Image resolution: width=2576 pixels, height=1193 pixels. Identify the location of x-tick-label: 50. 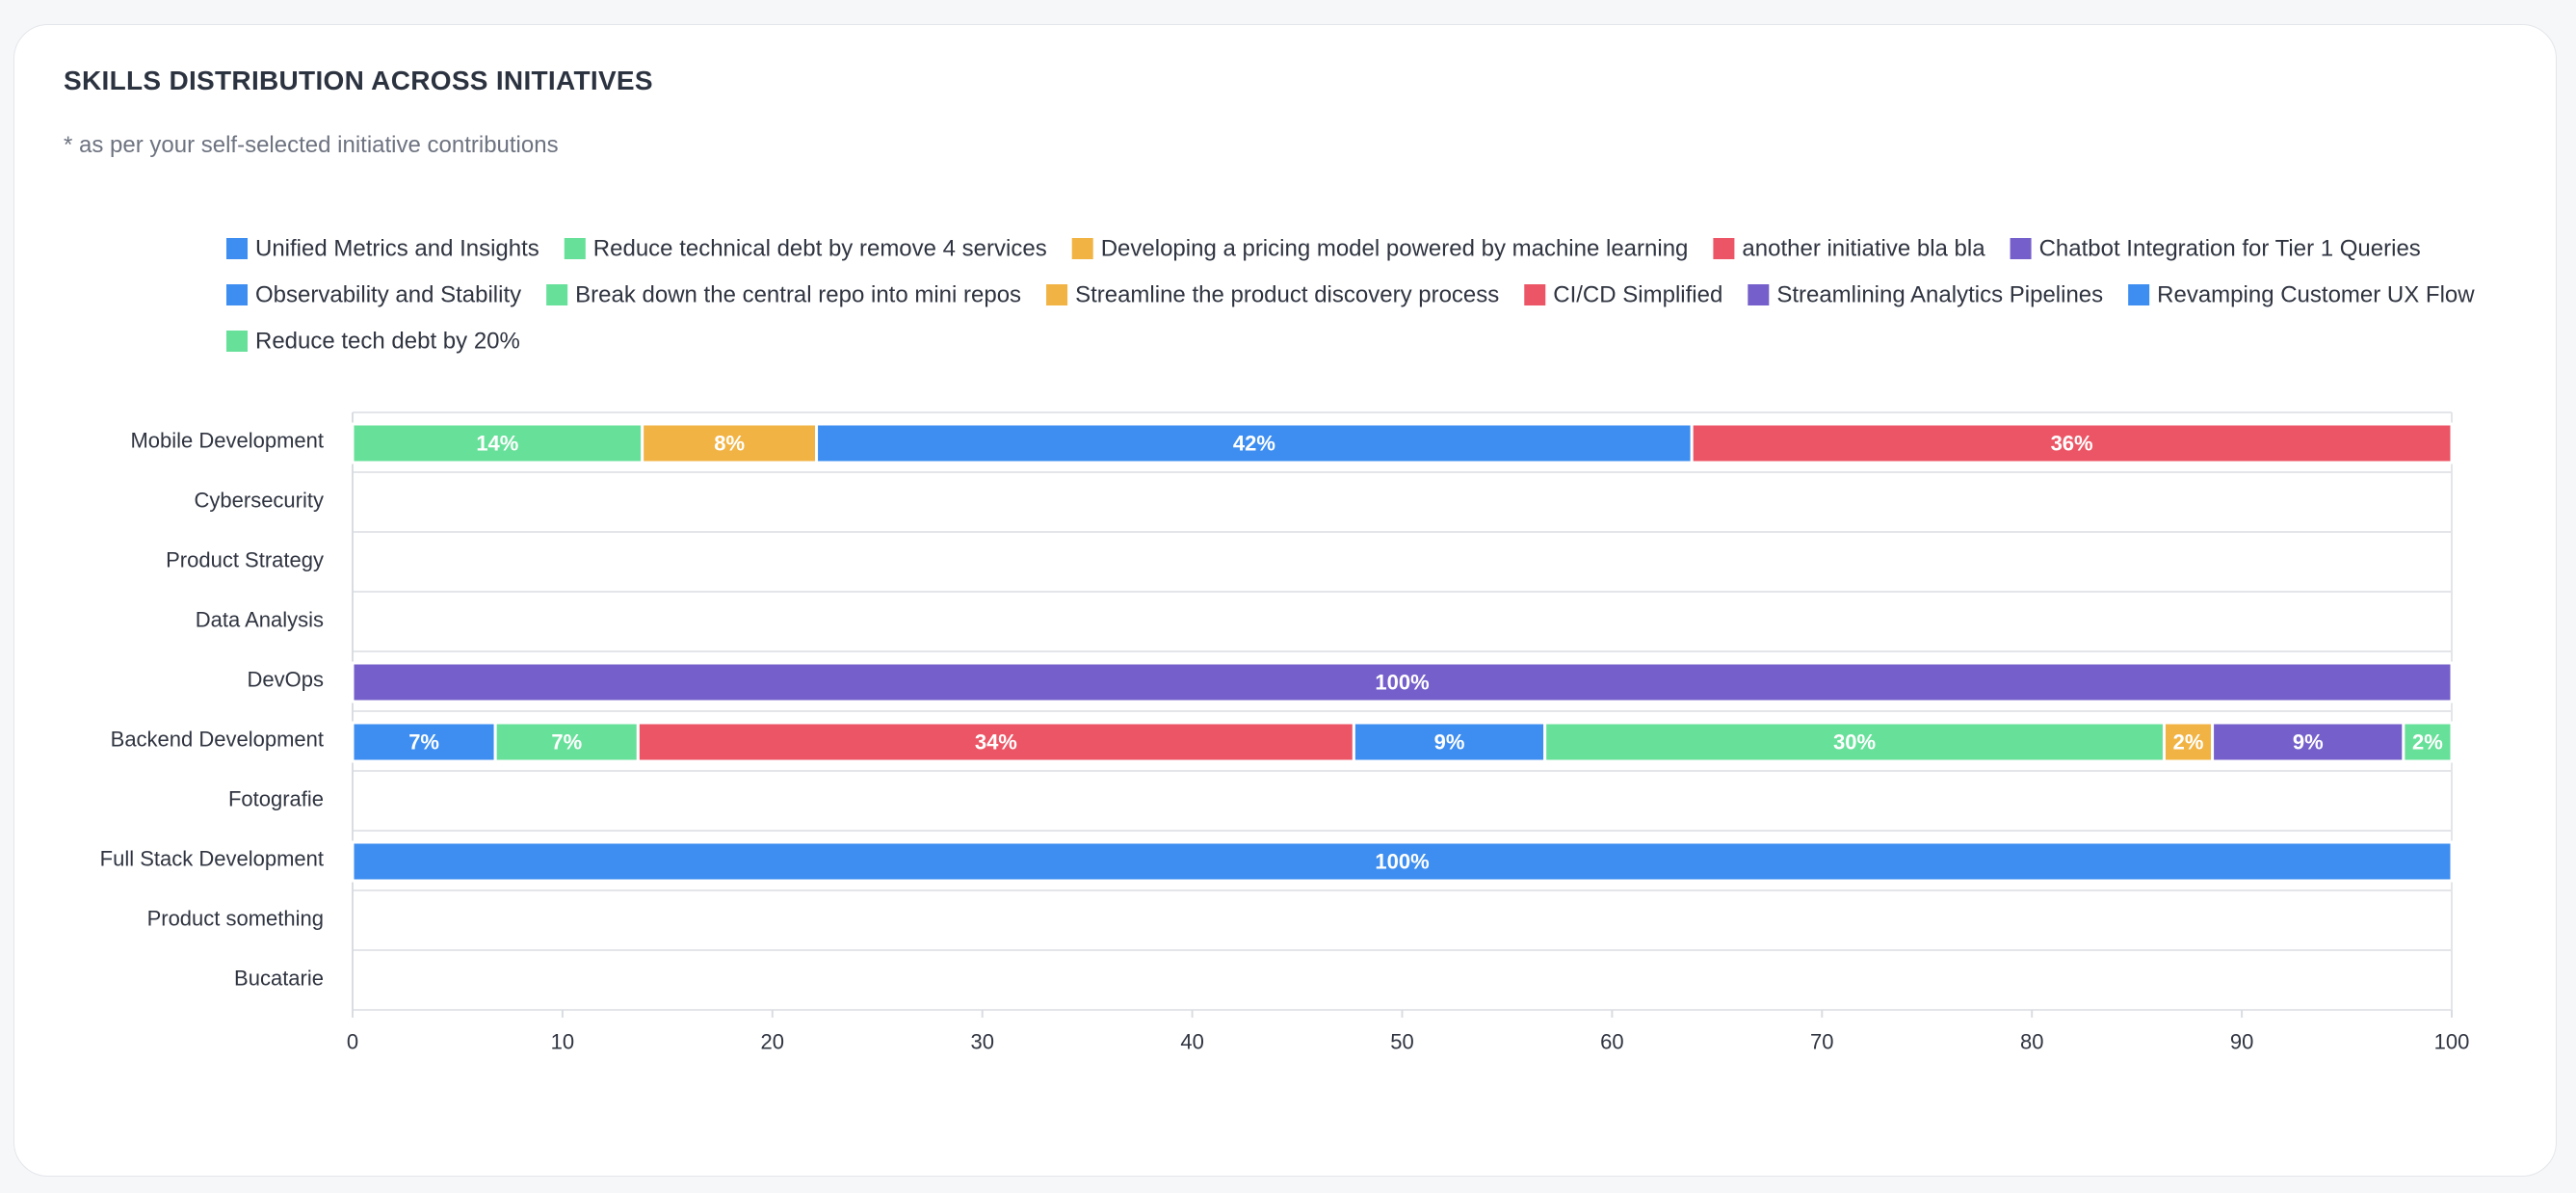
(1401, 1042).